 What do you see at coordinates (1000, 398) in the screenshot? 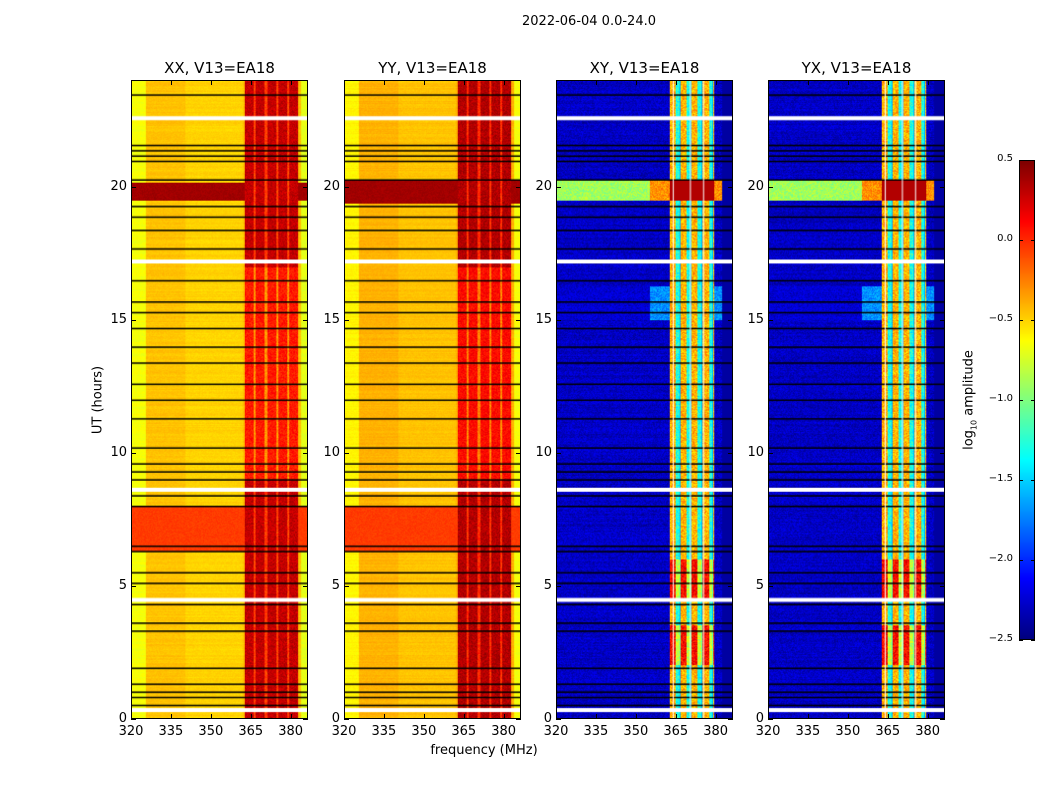
I see `colorbar-tick-label: −1.0` at bounding box center [1000, 398].